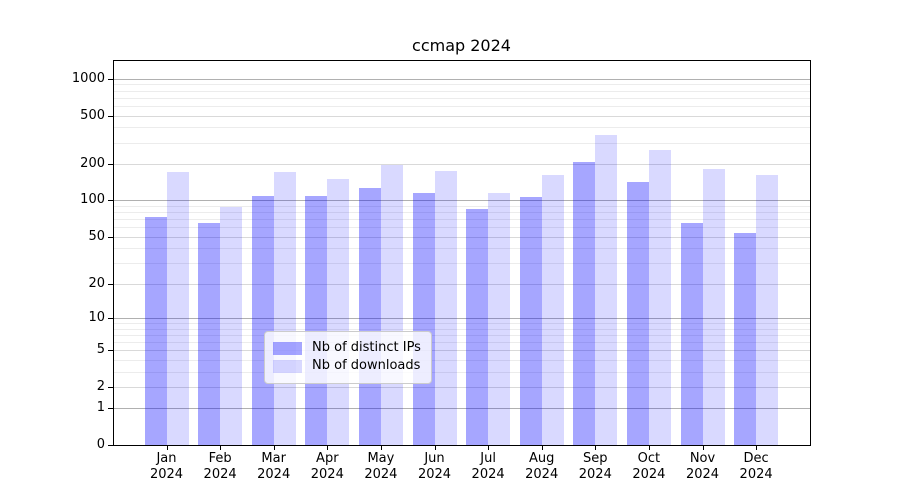 Image resolution: width=900 pixels, height=500 pixels. I want to click on bar-ips-mar, so click(262, 320).